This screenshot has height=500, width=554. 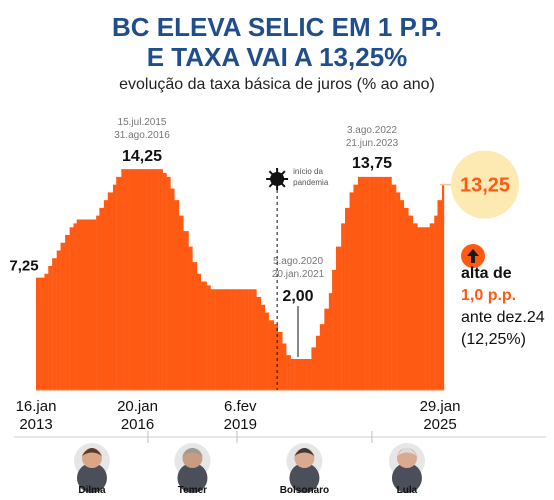 What do you see at coordinates (280, 463) in the screenshot?
I see `presidents-timeline: Dilma Temer Bolsonaro Lula` at bounding box center [280, 463].